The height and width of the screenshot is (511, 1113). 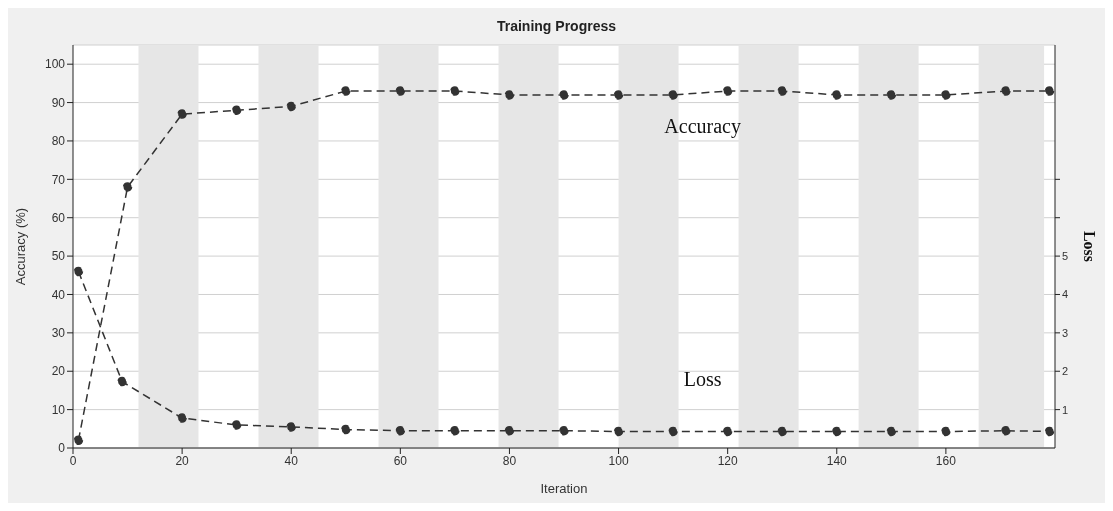 I want to click on y-tick-label: 60, so click(x=58, y=217).